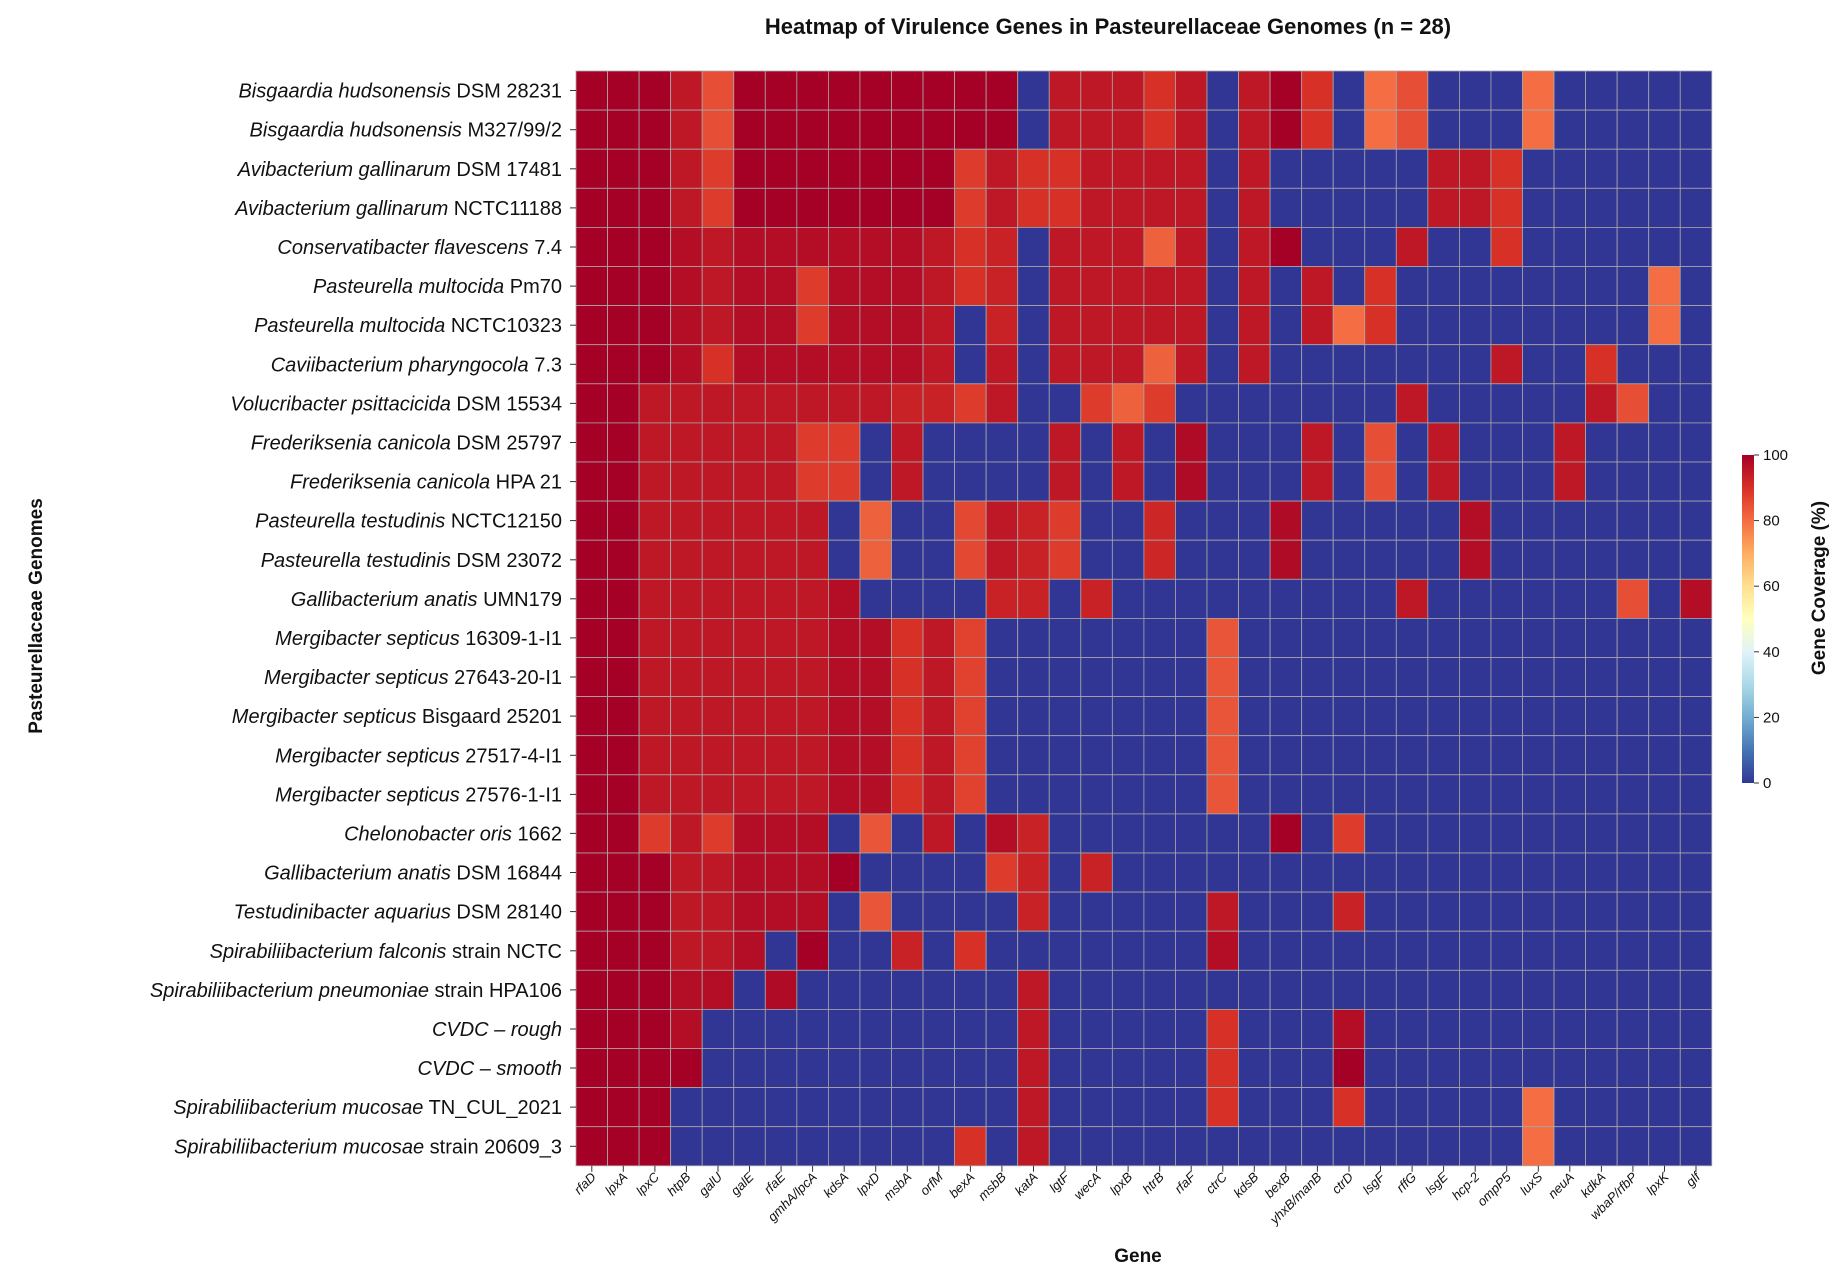 The height and width of the screenshot is (1286, 1848). I want to click on row-label: CVDC – smooth, so click(490, 1069).